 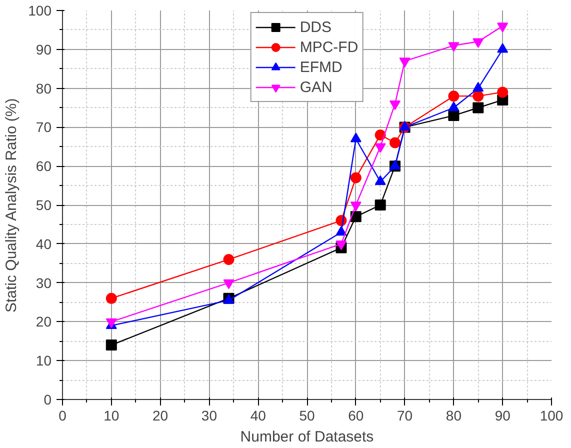 What do you see at coordinates (502, 416) in the screenshot?
I see `x-tick-label: 90` at bounding box center [502, 416].